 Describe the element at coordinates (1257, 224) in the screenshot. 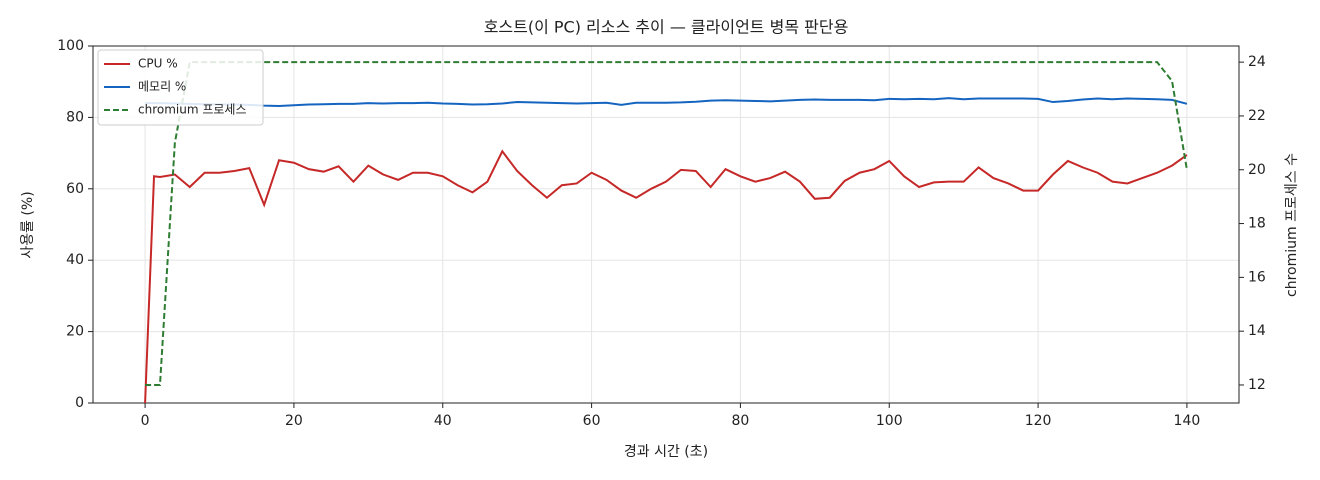

I see `y2-tick-label: 18` at that location.